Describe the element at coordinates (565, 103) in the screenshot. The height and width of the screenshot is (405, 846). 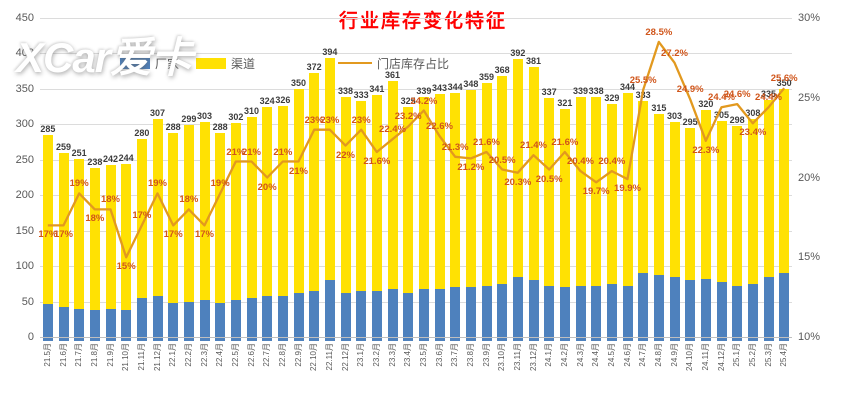
I see `bar-total-label: 321` at that location.